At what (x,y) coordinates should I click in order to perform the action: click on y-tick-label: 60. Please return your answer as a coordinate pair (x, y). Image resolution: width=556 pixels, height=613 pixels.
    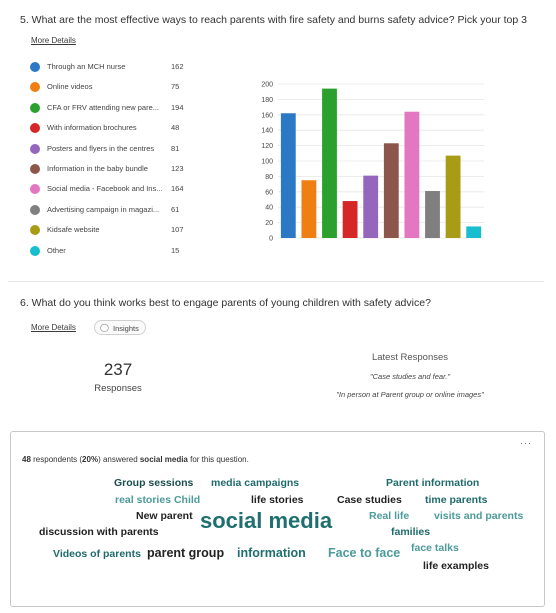
    Looking at the image, I should click on (269, 192).